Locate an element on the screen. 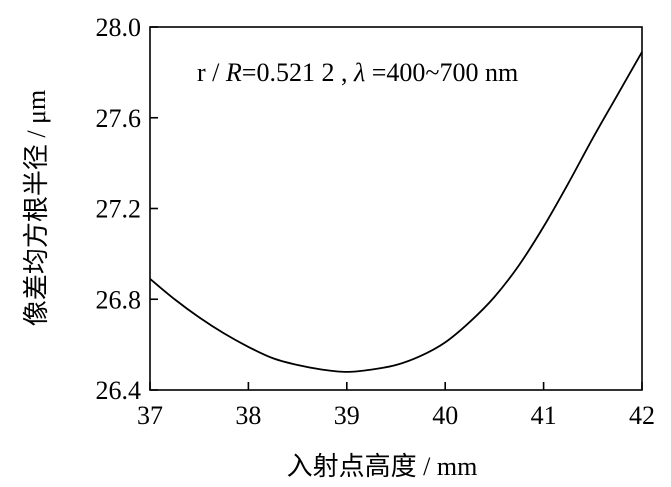 This screenshot has width=671, height=487. chart-annotation: r / R=0.521 2 , λ =400~700 nm is located at coordinates (357, 72).